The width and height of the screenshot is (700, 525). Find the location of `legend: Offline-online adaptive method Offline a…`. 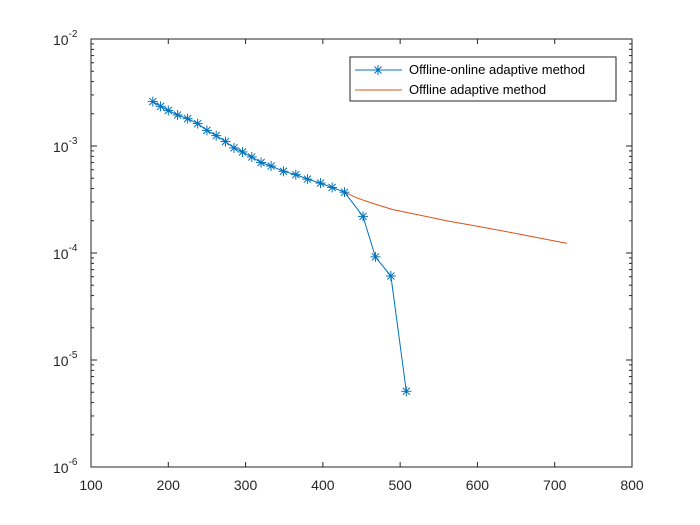

legend: Offline-online adaptive method Offline a… is located at coordinates (483, 79).